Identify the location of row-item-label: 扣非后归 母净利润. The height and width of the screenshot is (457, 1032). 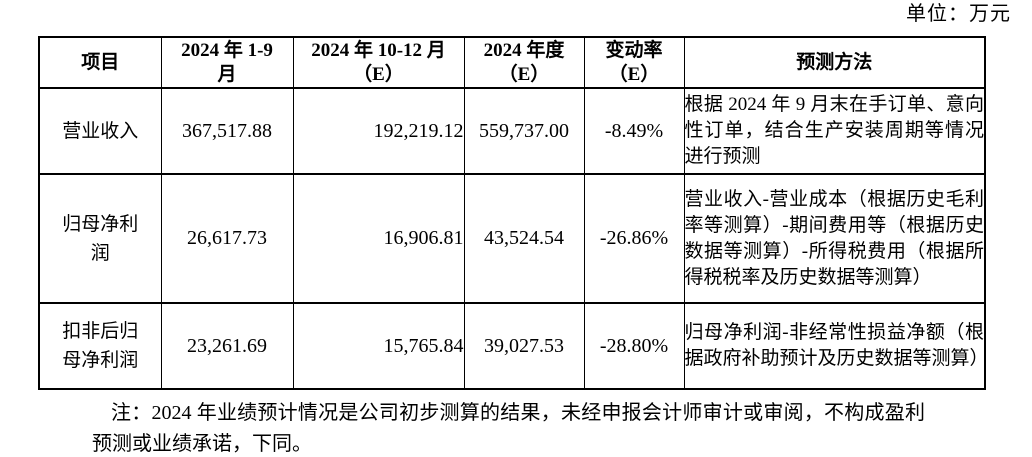
(100, 346).